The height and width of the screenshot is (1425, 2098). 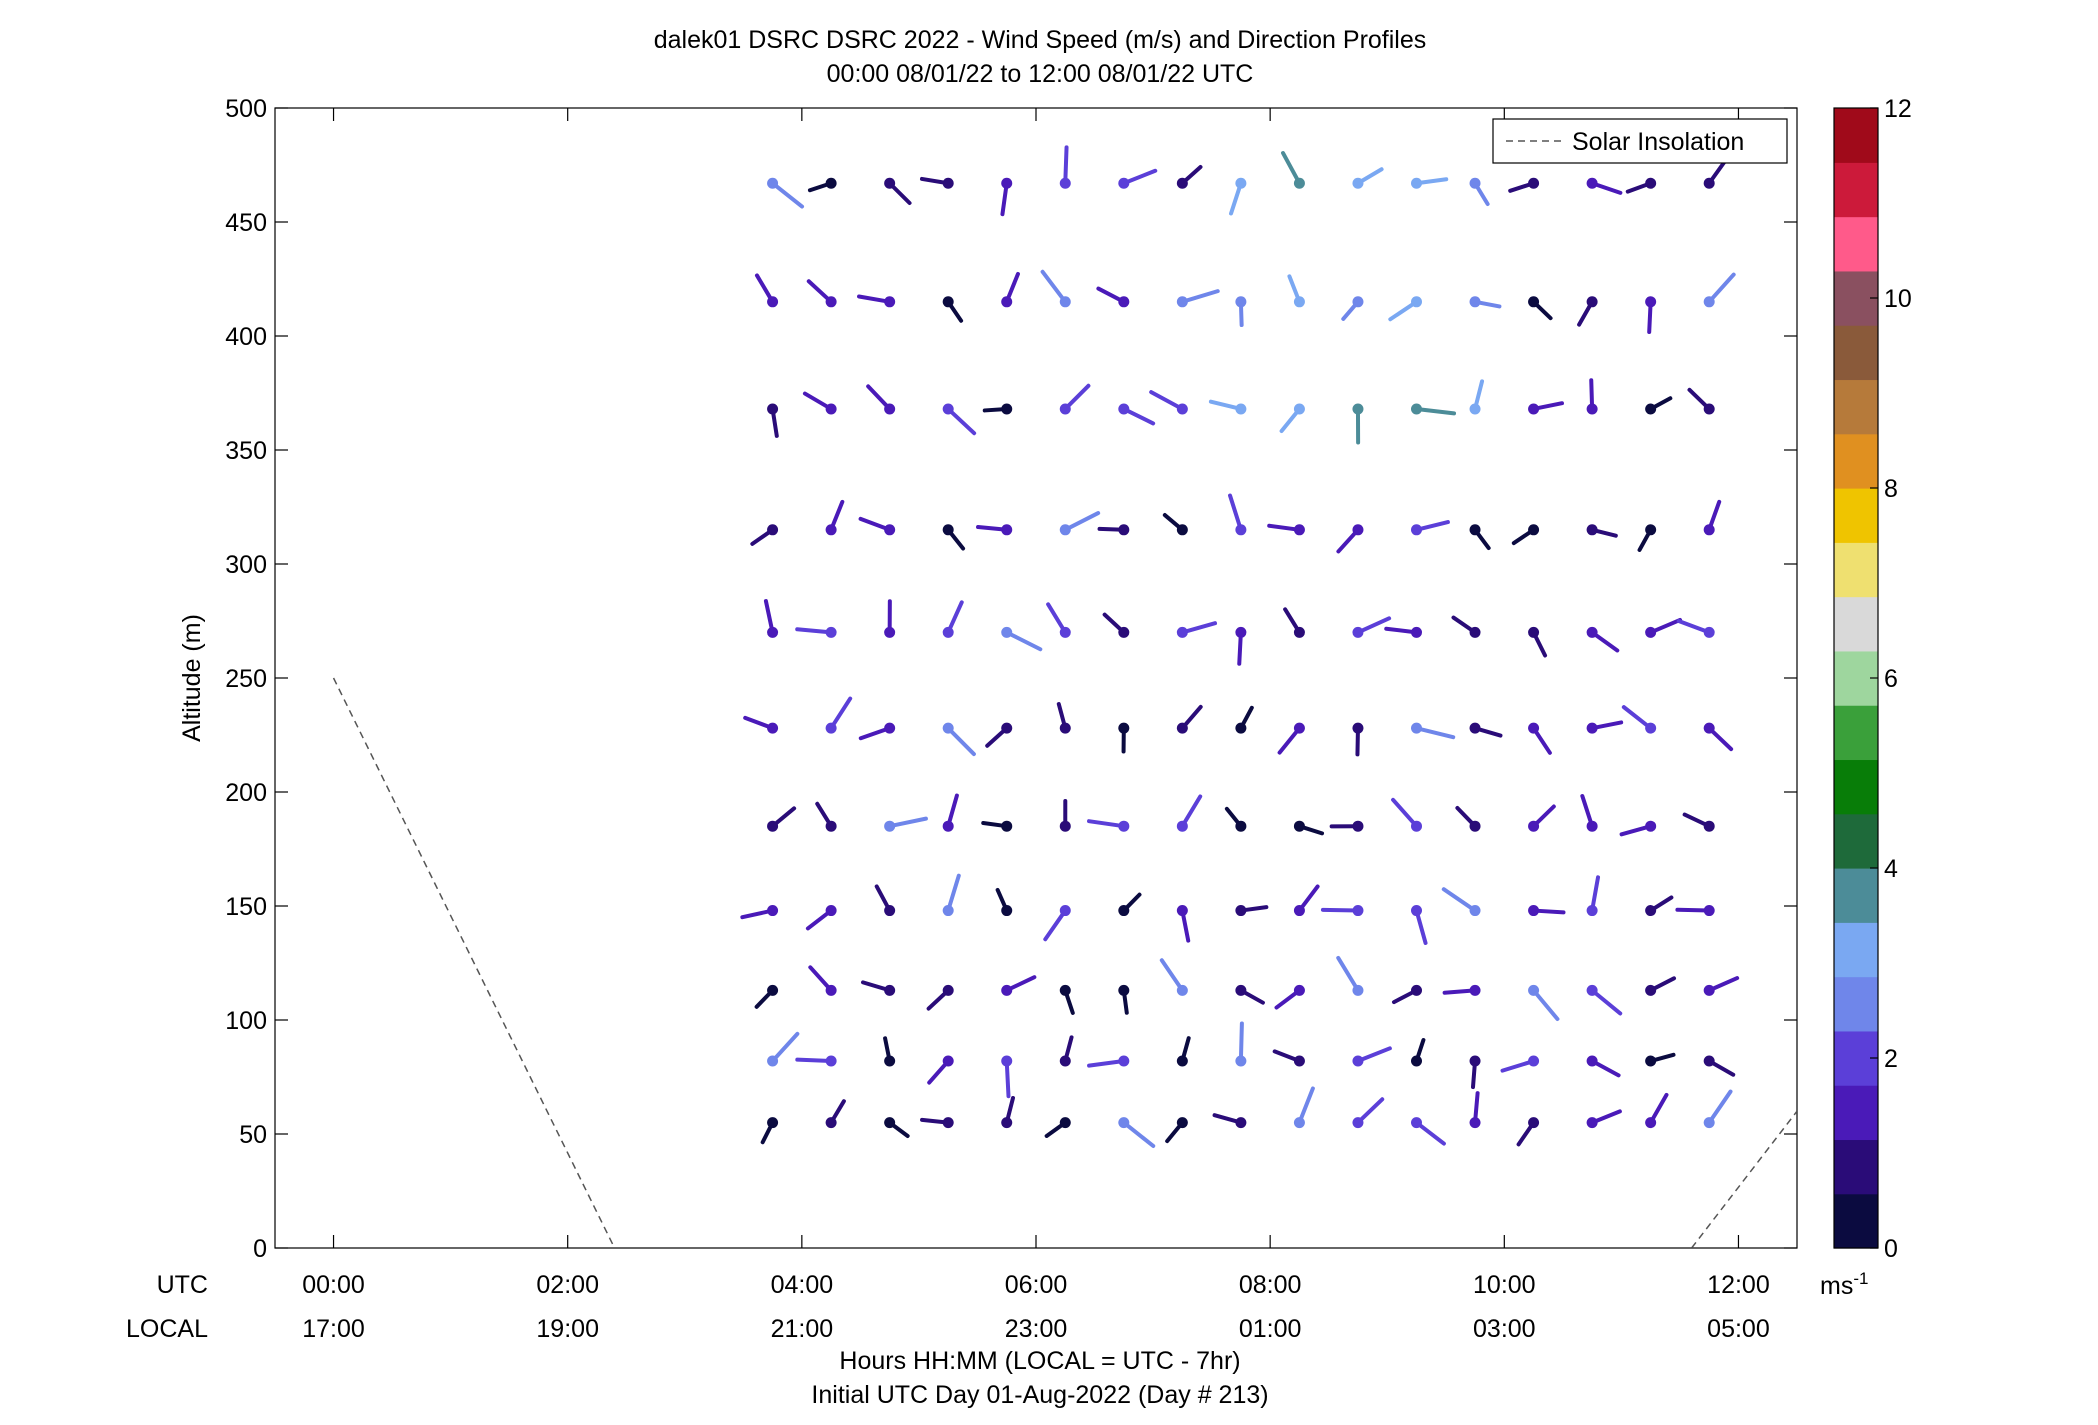 What do you see at coordinates (1860, 1278) in the screenshot?
I see `colorbar-unit-exponent: -1` at bounding box center [1860, 1278].